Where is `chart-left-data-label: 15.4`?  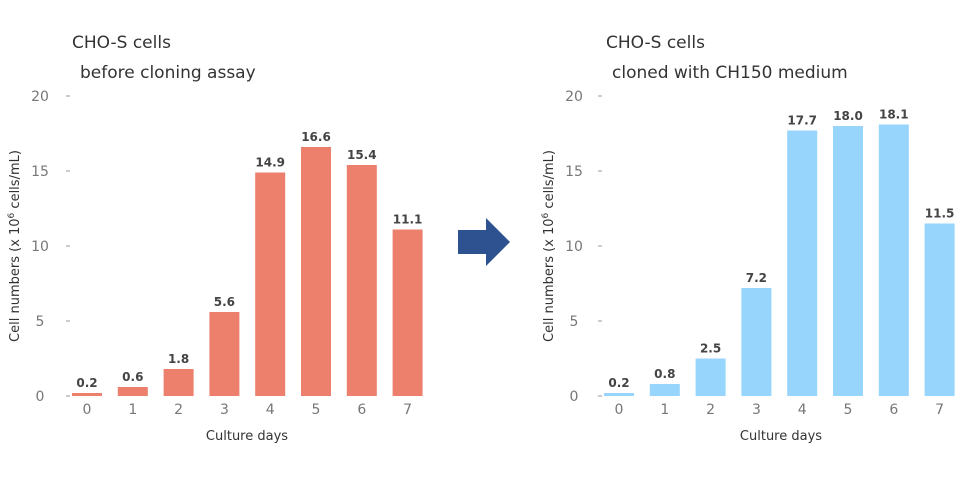
chart-left-data-label: 15.4 is located at coordinates (362, 155).